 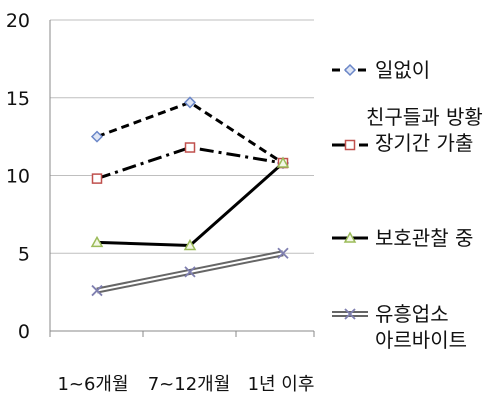 I want to click on legend-label: 친구들과 방황 장기간 가출, so click(x=424, y=130).